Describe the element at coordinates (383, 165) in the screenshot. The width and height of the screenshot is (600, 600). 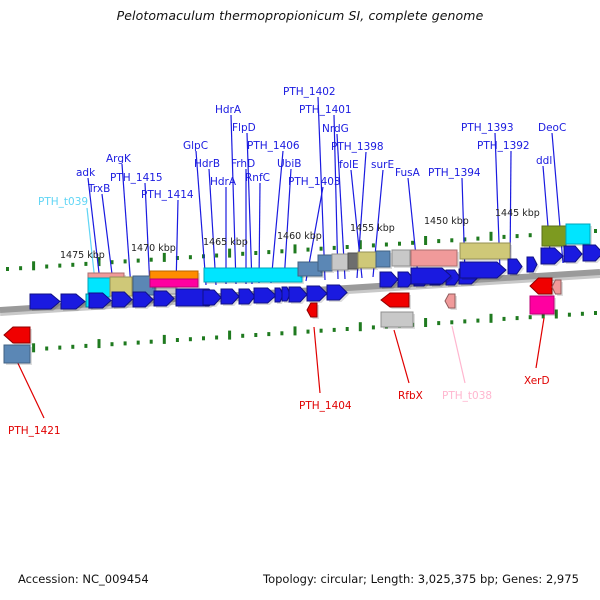
I see `gene-label: surE` at that location.